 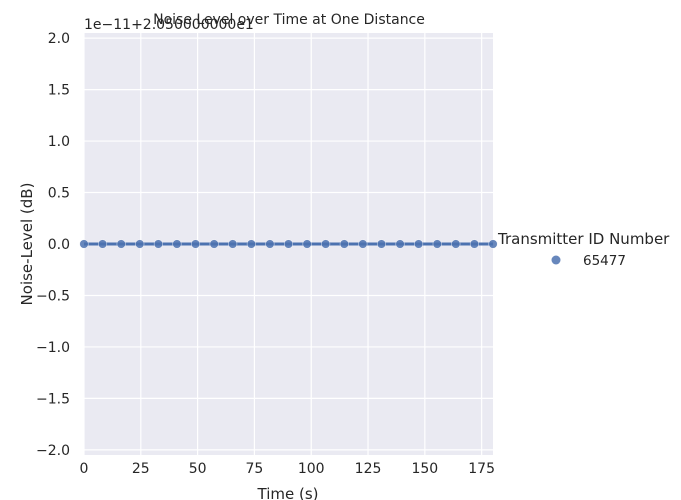 I want to click on series-layer, so click(x=288, y=244).